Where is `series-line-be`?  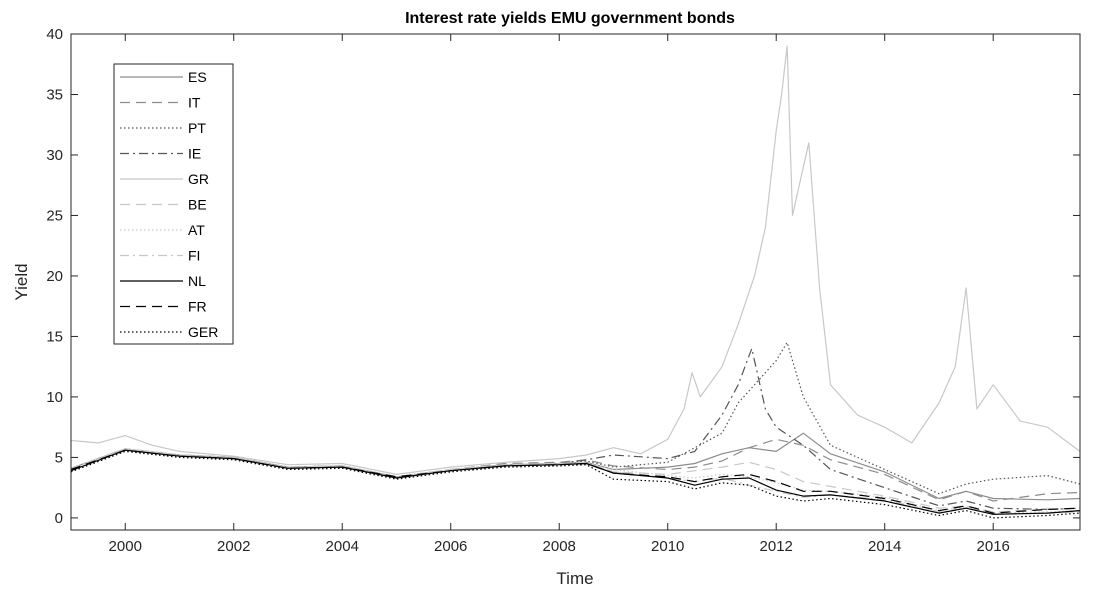
series-line-be is located at coordinates (575, 480).